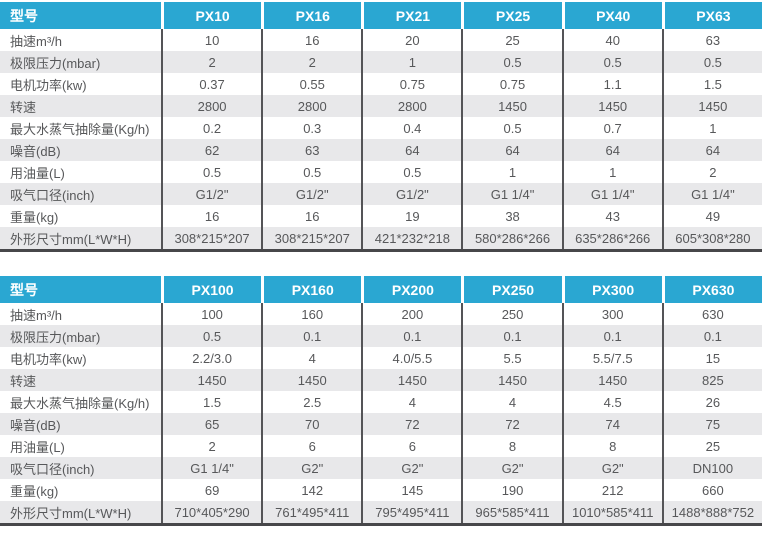 Image resolution: width=762 pixels, height=533 pixels. Describe the element at coordinates (211, 238) in the screenshot. I see `spec-value-cell: 308*215*207` at that location.